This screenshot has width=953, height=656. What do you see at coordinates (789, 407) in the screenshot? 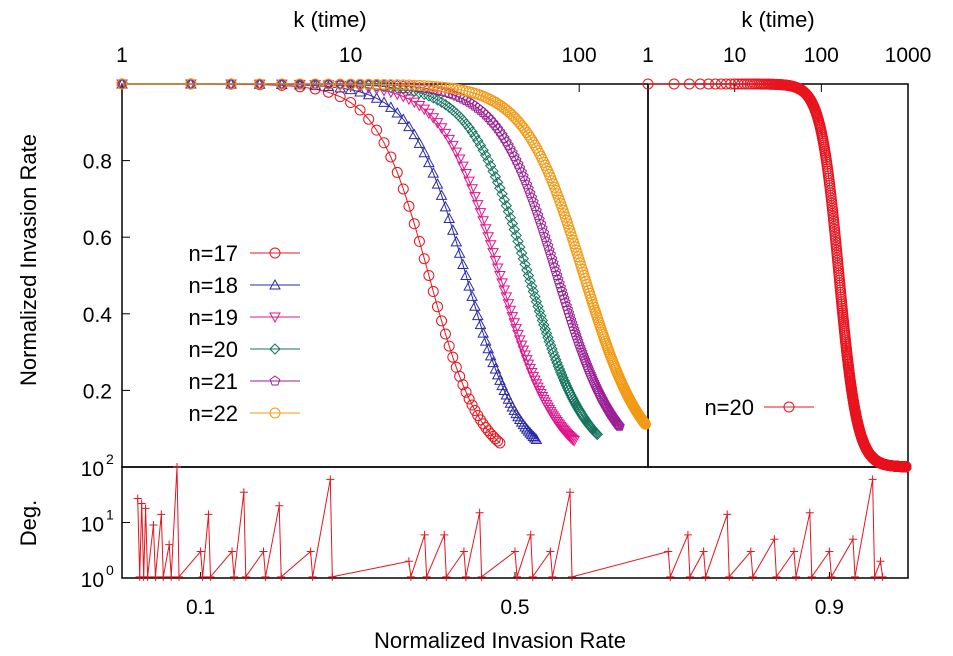
I see `right-legend-marker` at bounding box center [789, 407].